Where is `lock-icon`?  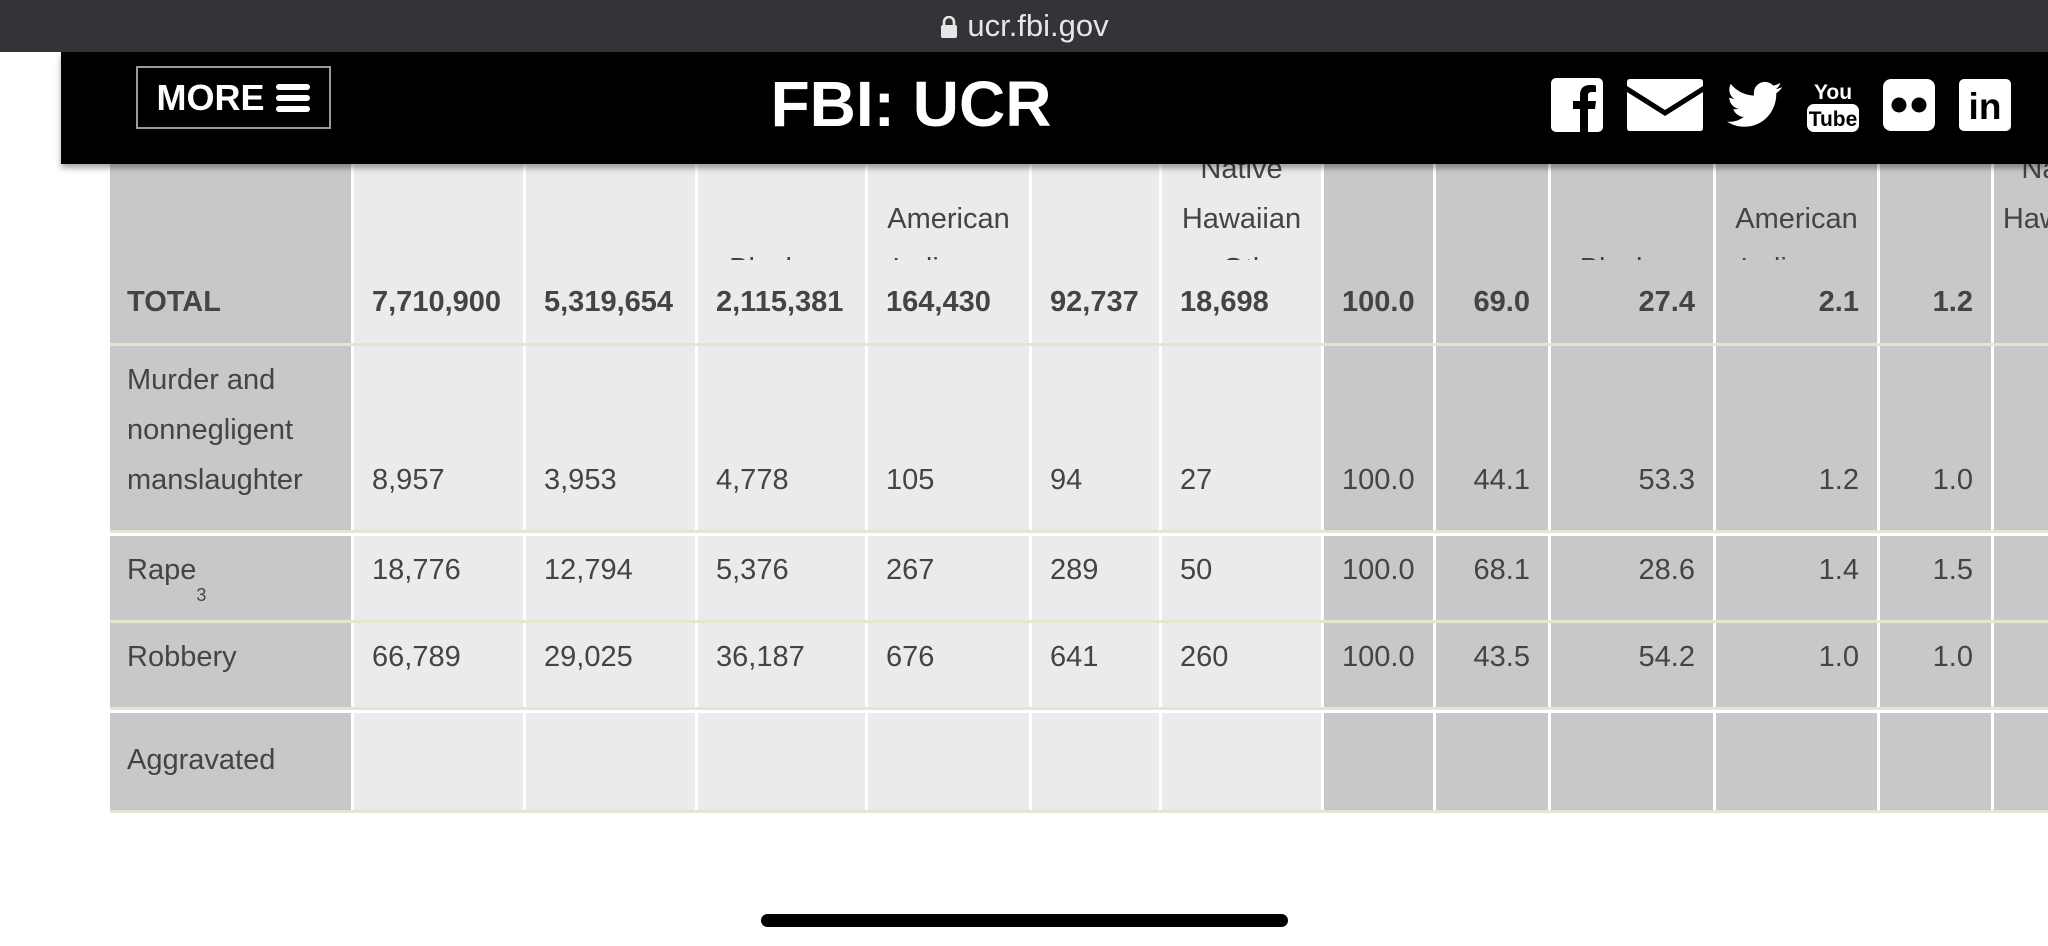
lock-icon is located at coordinates (949, 27).